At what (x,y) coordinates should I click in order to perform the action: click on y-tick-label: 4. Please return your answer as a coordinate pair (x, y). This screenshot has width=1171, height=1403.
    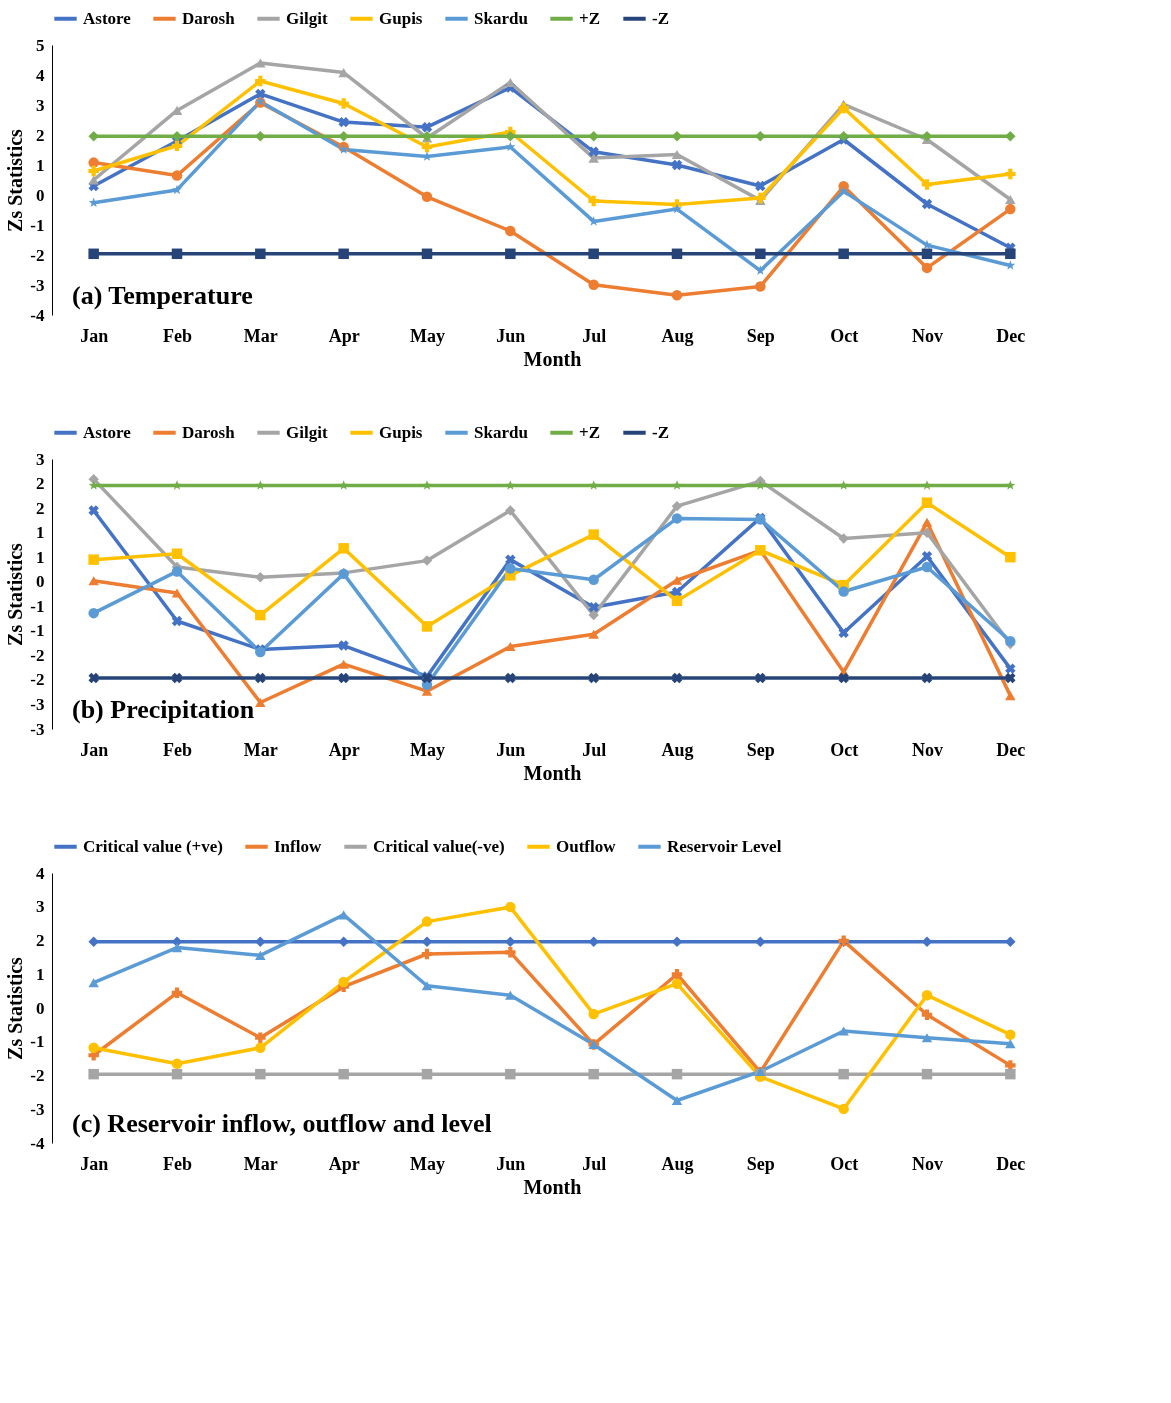
    Looking at the image, I should click on (40, 873).